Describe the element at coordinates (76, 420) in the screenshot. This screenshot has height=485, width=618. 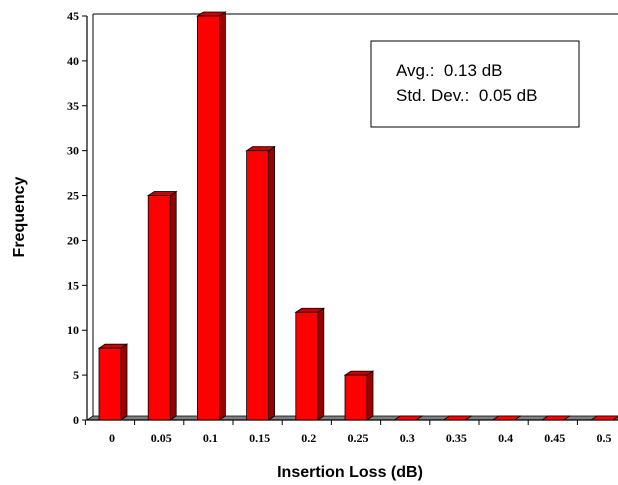
I see `y-tick-label: 0` at that location.